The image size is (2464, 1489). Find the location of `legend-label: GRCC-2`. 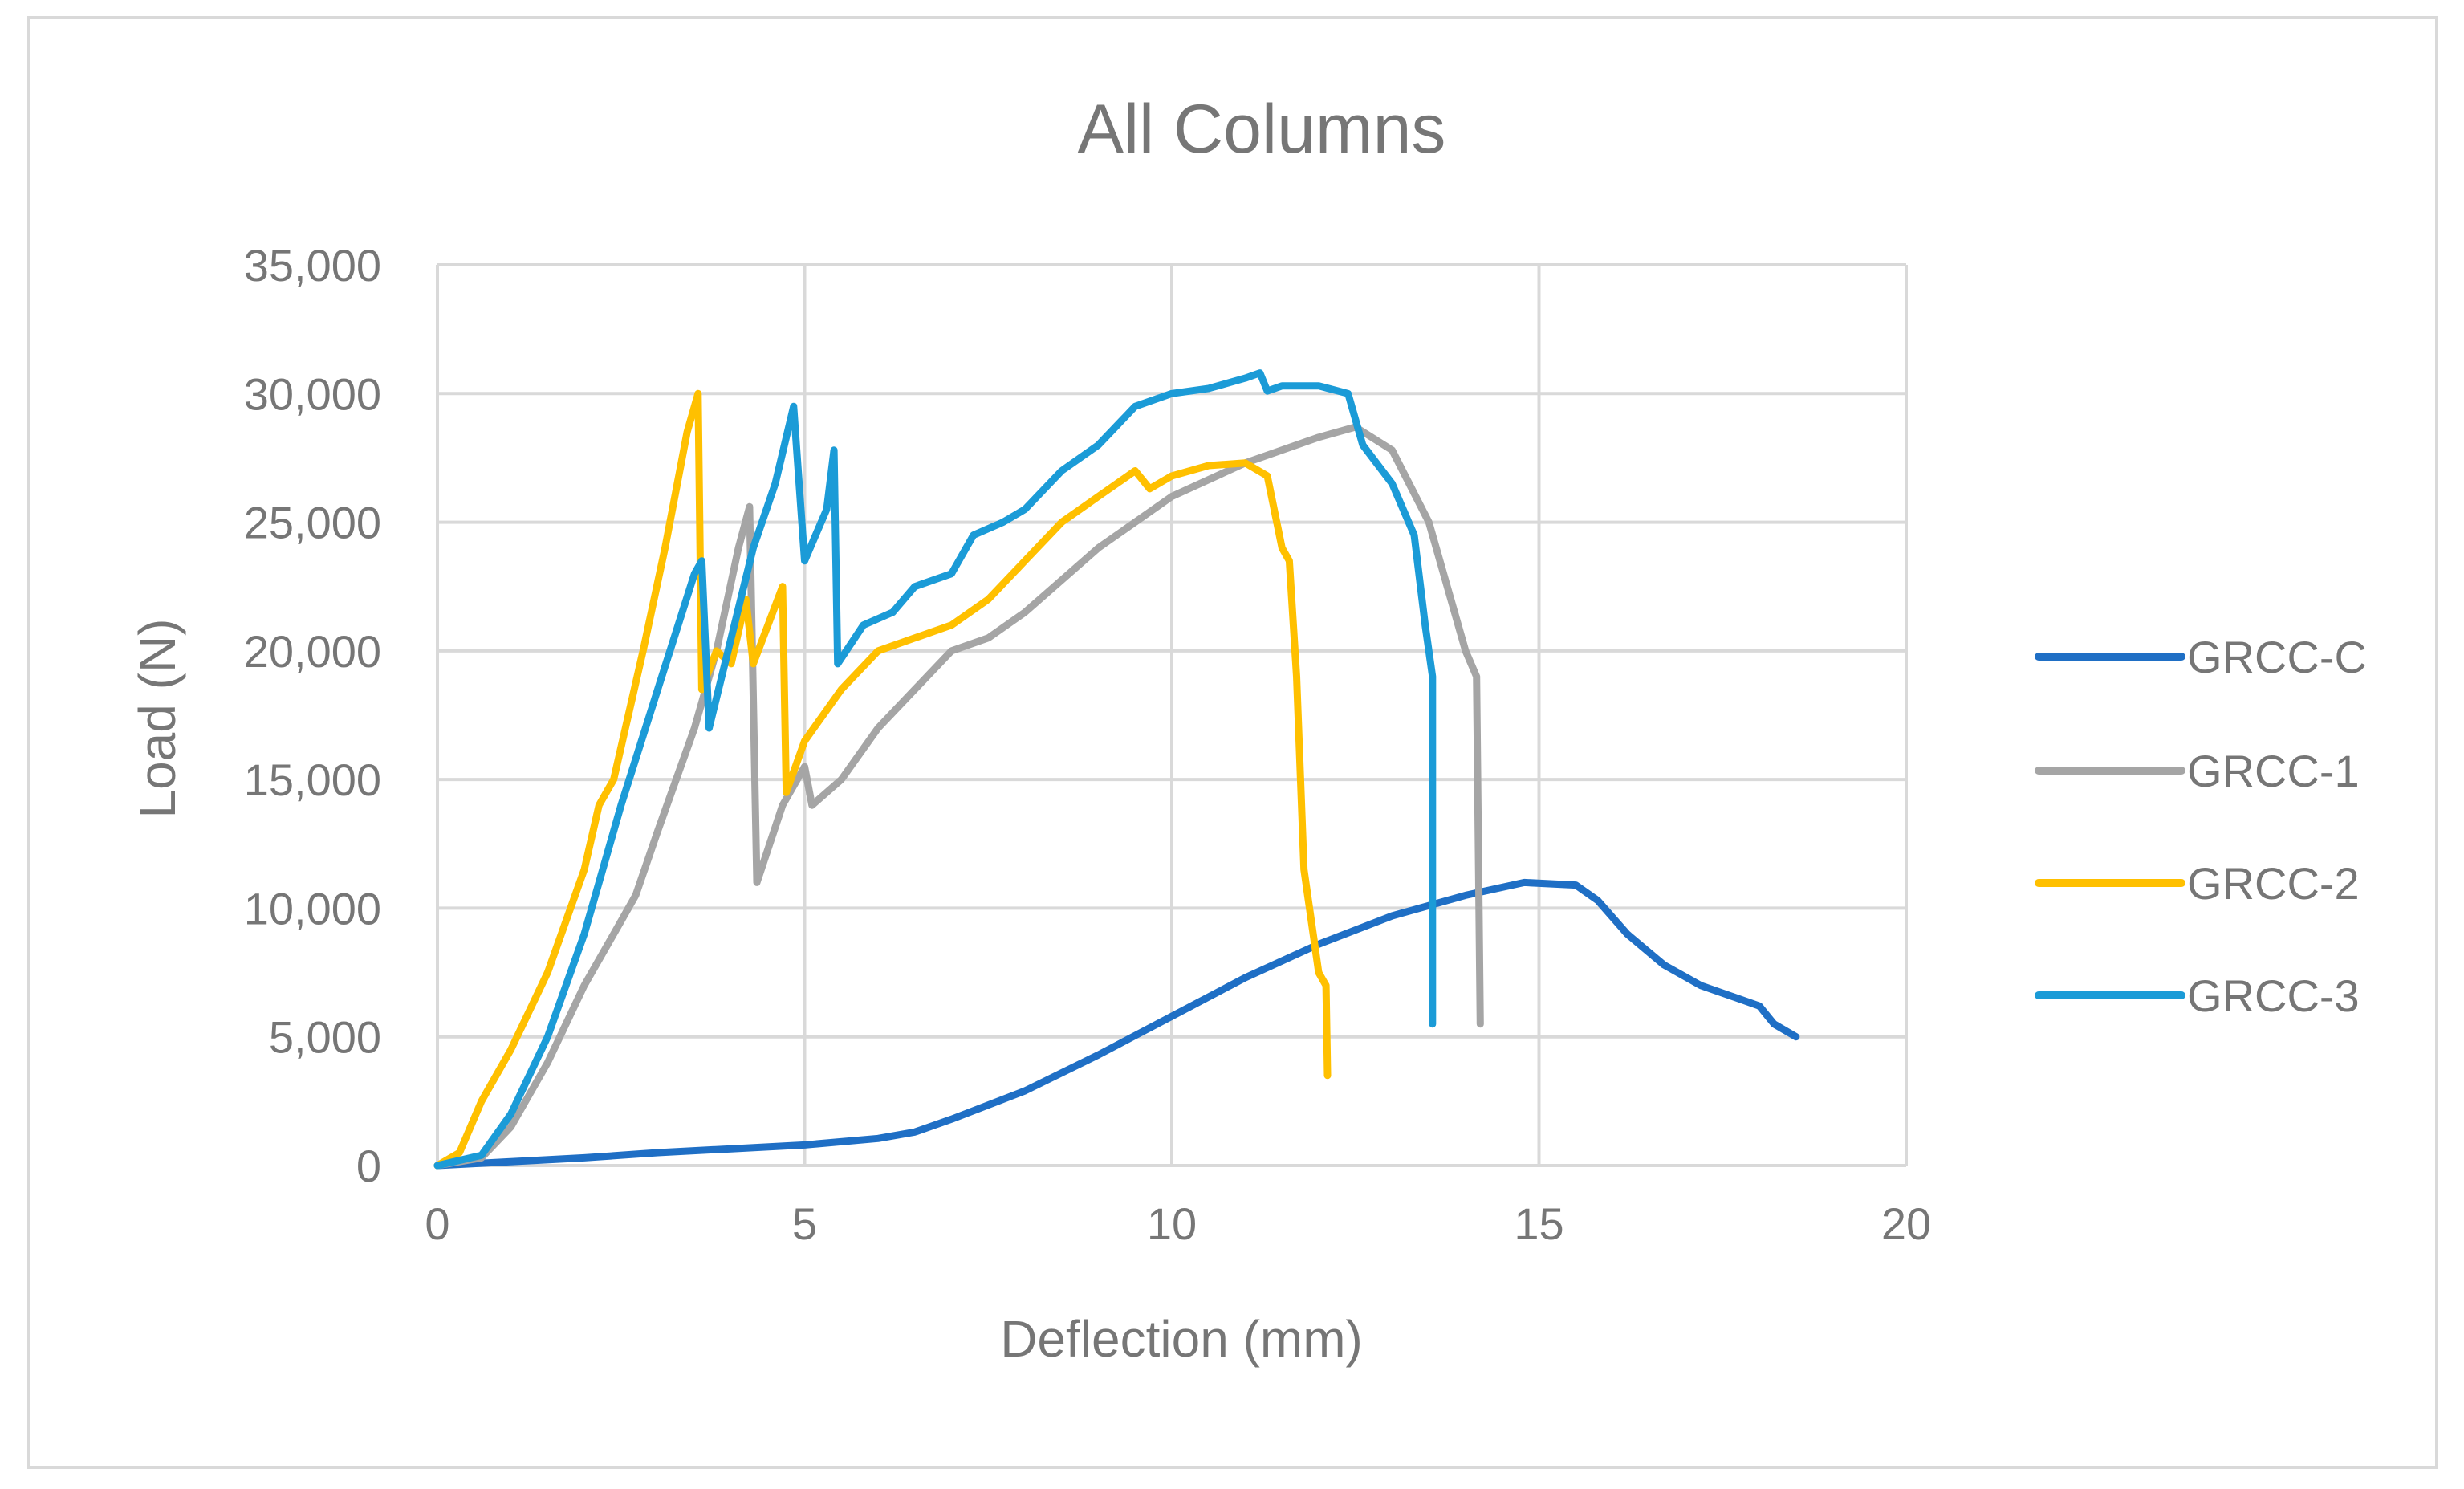

legend-label: GRCC-2 is located at coordinates (2274, 883).